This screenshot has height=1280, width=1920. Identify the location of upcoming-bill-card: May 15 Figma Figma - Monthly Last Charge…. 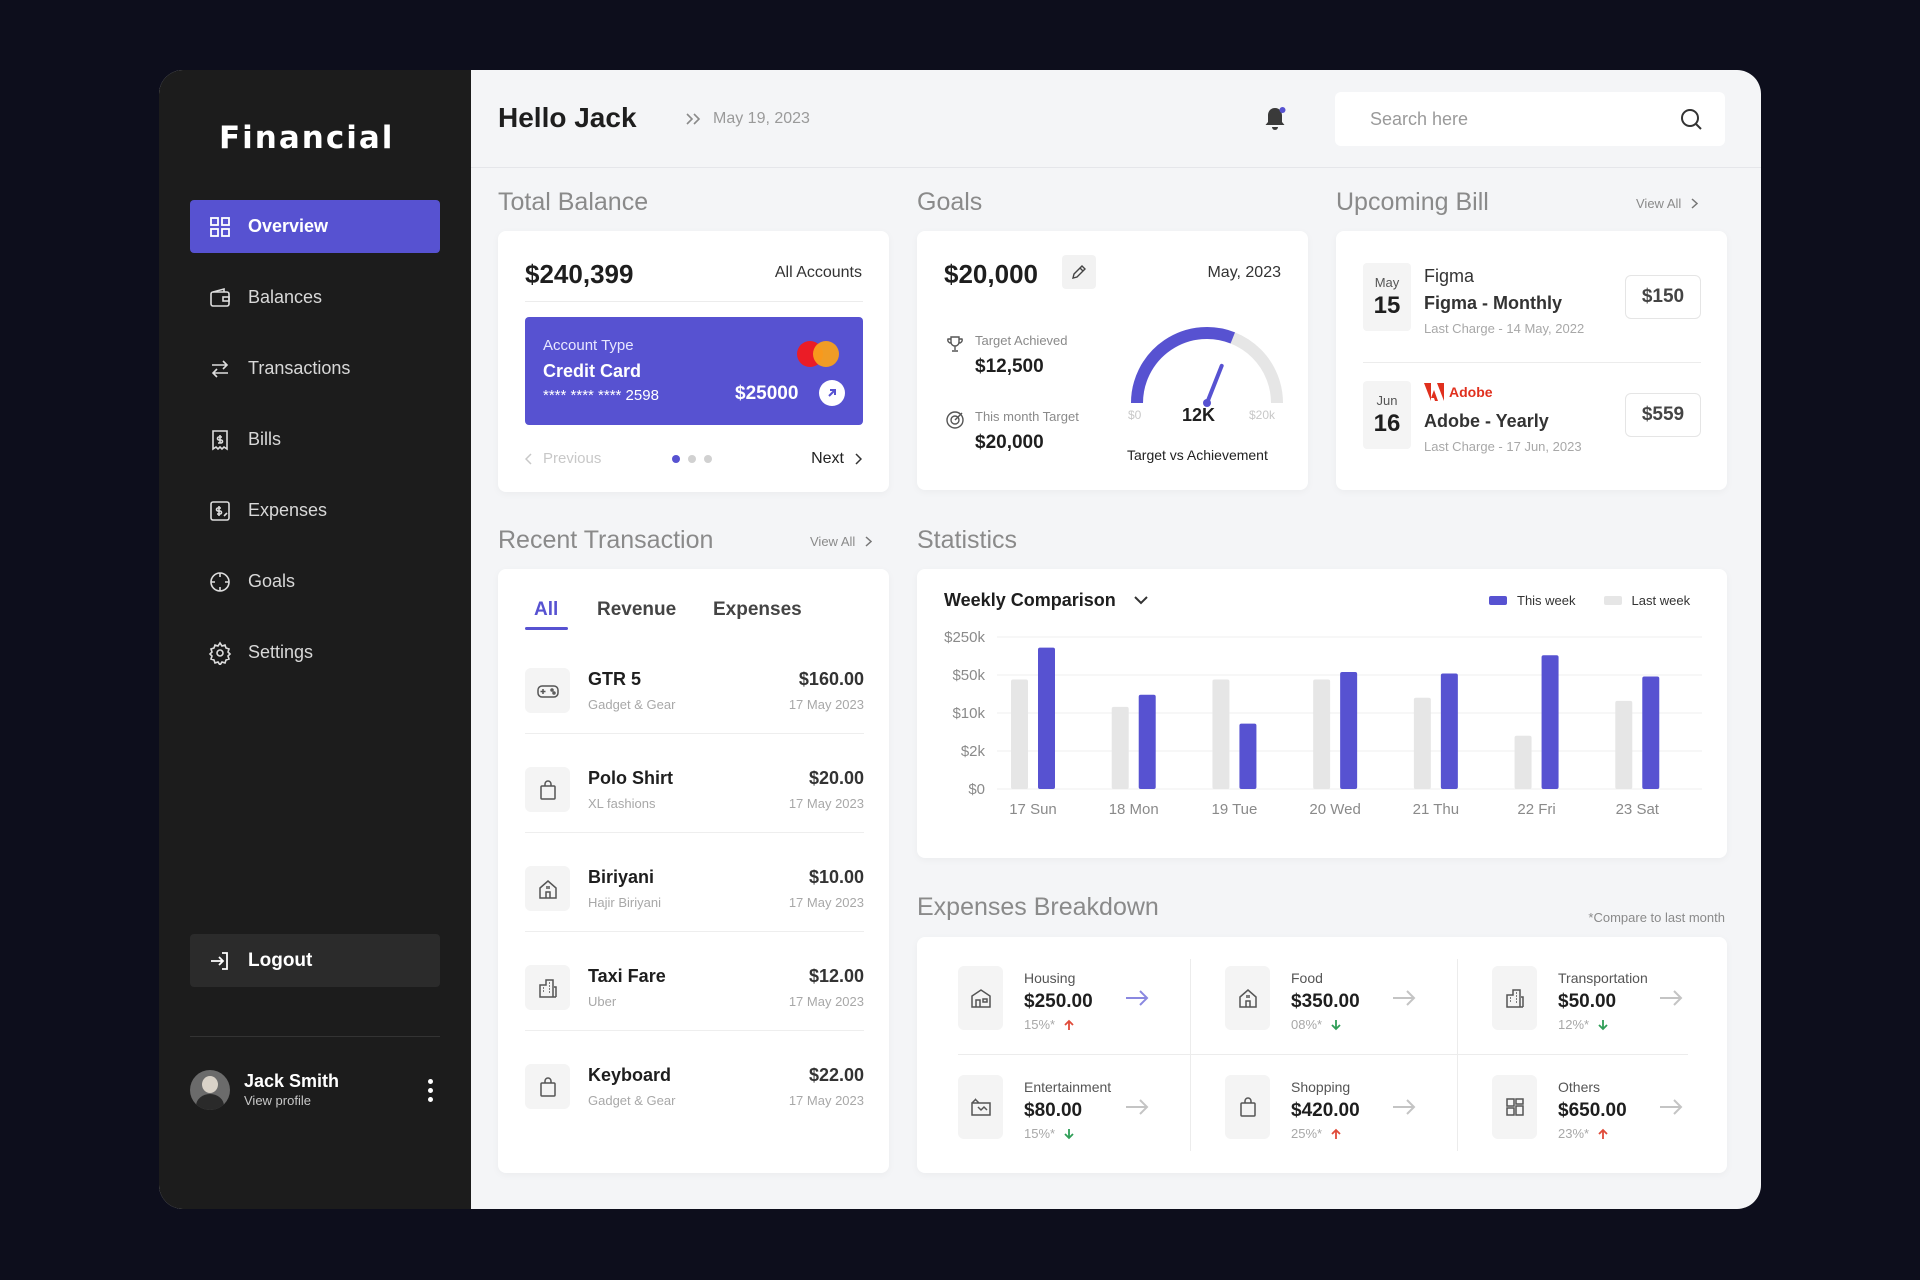
(1531, 360).